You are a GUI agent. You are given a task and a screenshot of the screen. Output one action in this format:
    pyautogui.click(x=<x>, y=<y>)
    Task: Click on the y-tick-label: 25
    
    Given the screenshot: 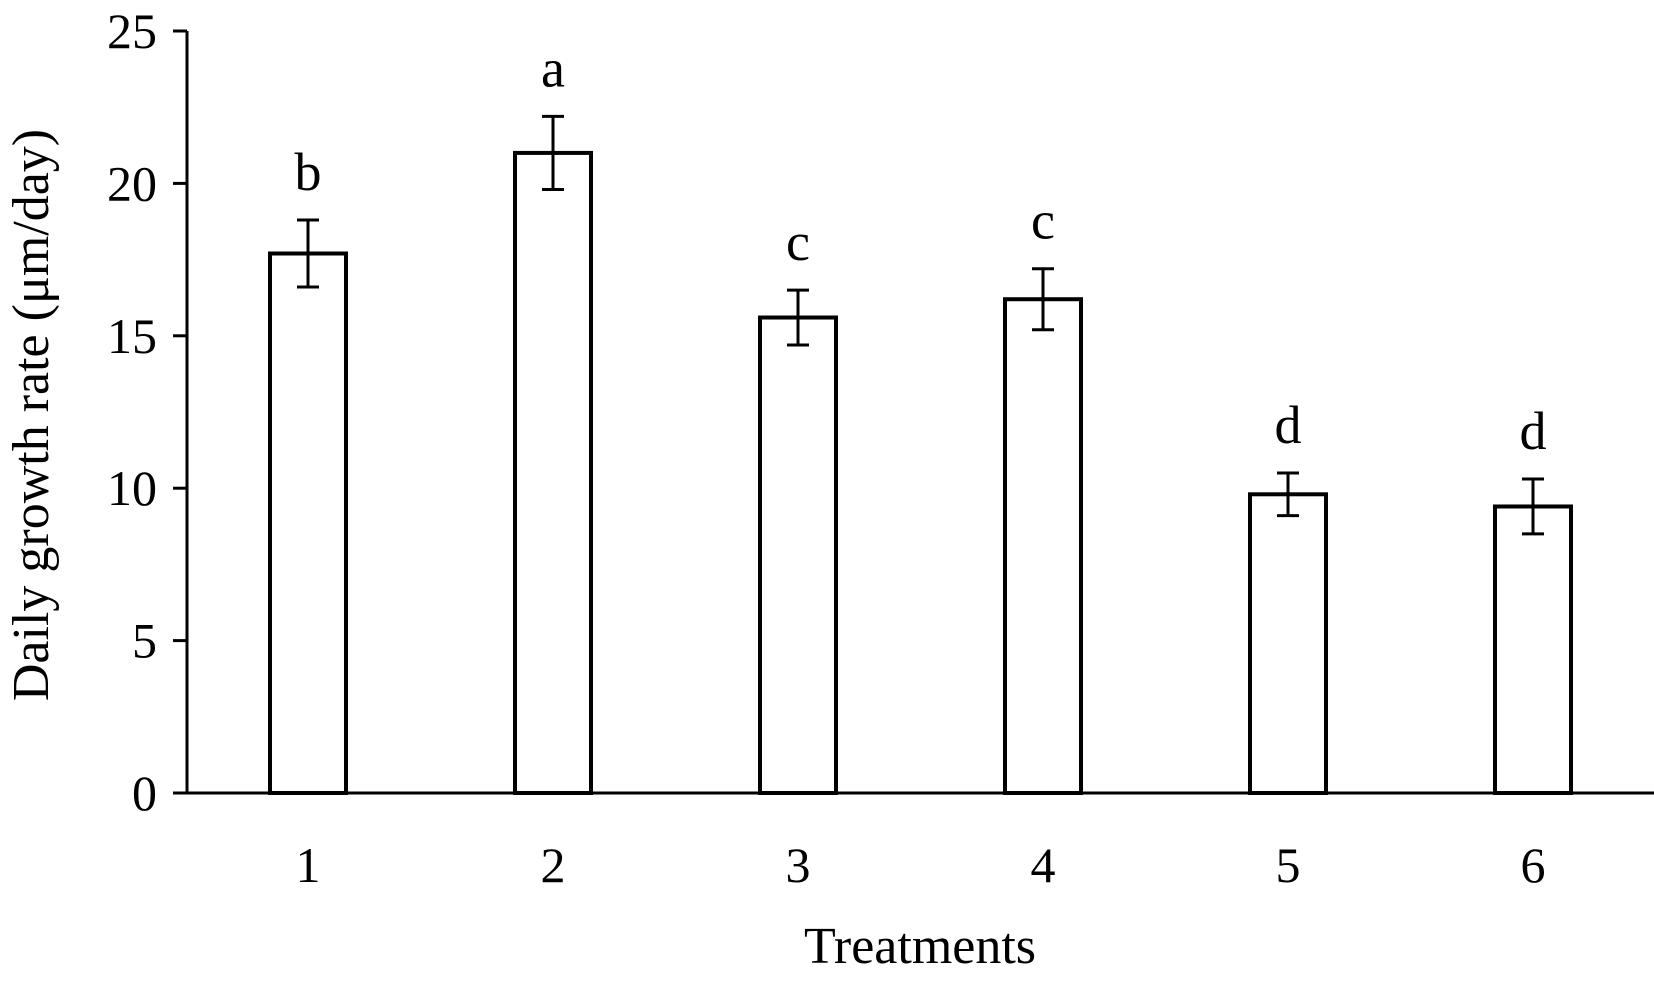 What is the action you would take?
    pyautogui.click(x=132, y=31)
    